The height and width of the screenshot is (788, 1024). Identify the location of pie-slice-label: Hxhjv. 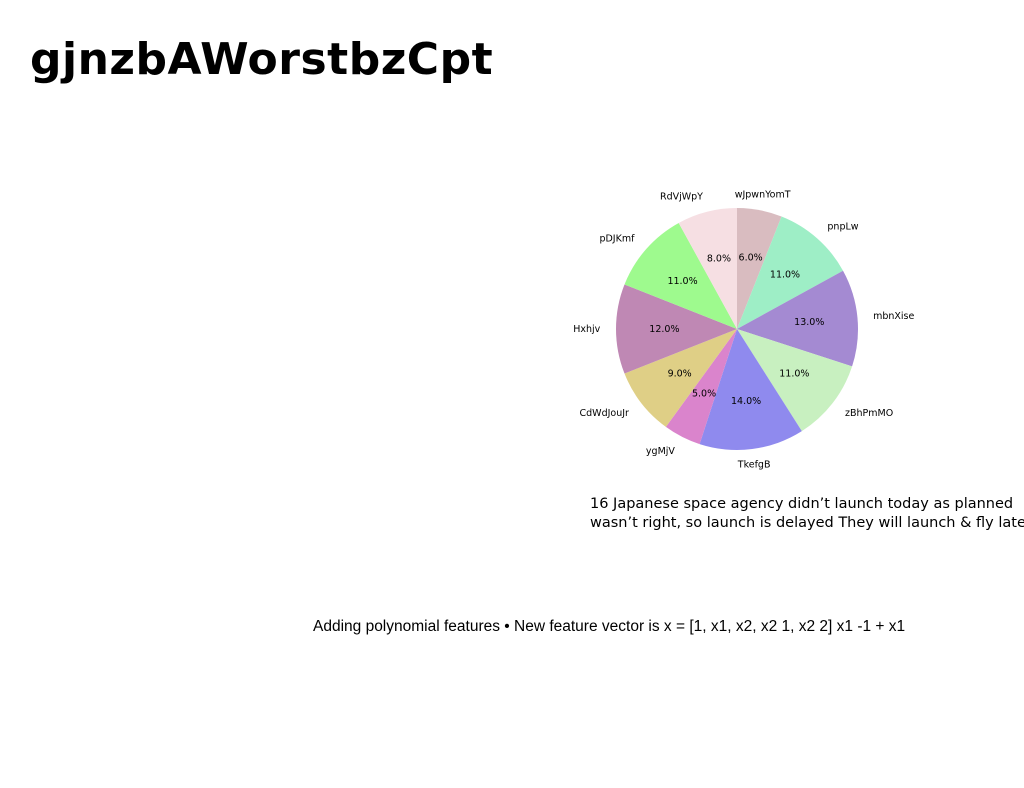
(586, 329).